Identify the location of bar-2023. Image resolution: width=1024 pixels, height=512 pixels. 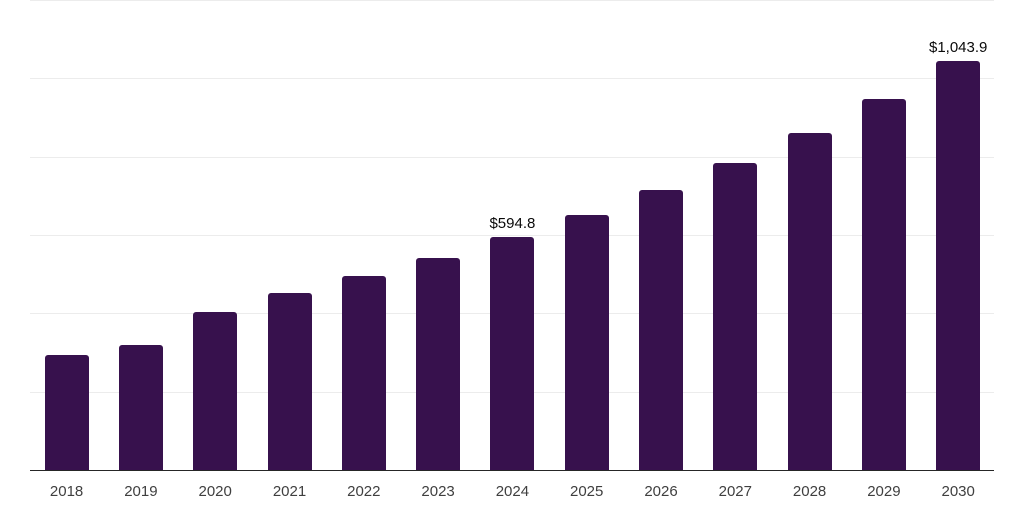
(438, 363).